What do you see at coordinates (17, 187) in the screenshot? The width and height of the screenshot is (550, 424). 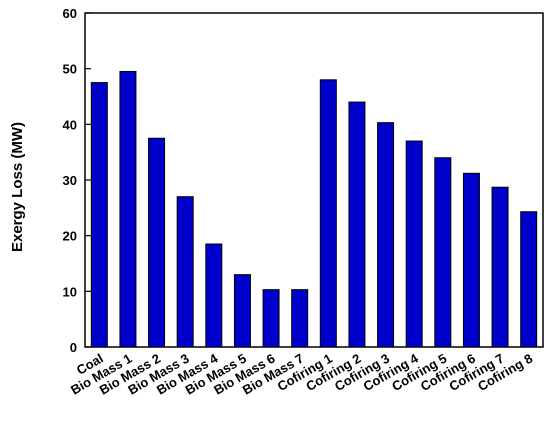 I see `y-axis-title: Exergy Loss (MW)` at bounding box center [17, 187].